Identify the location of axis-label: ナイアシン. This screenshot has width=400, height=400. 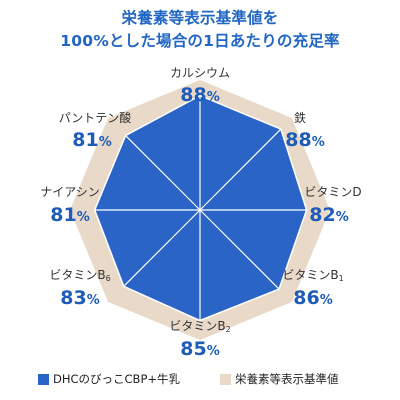
(70, 192).